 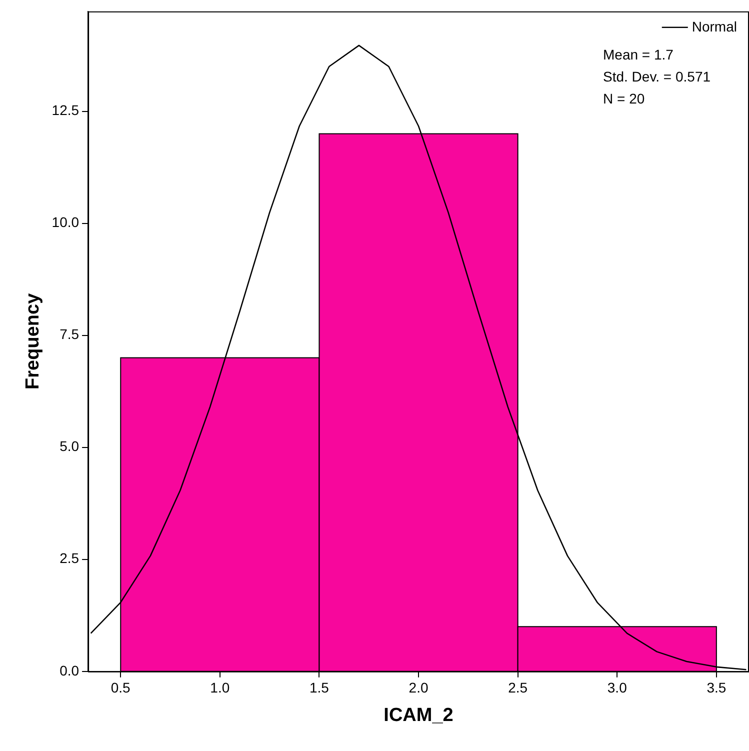 I want to click on x-tick-label: 0.5, so click(x=120, y=688).